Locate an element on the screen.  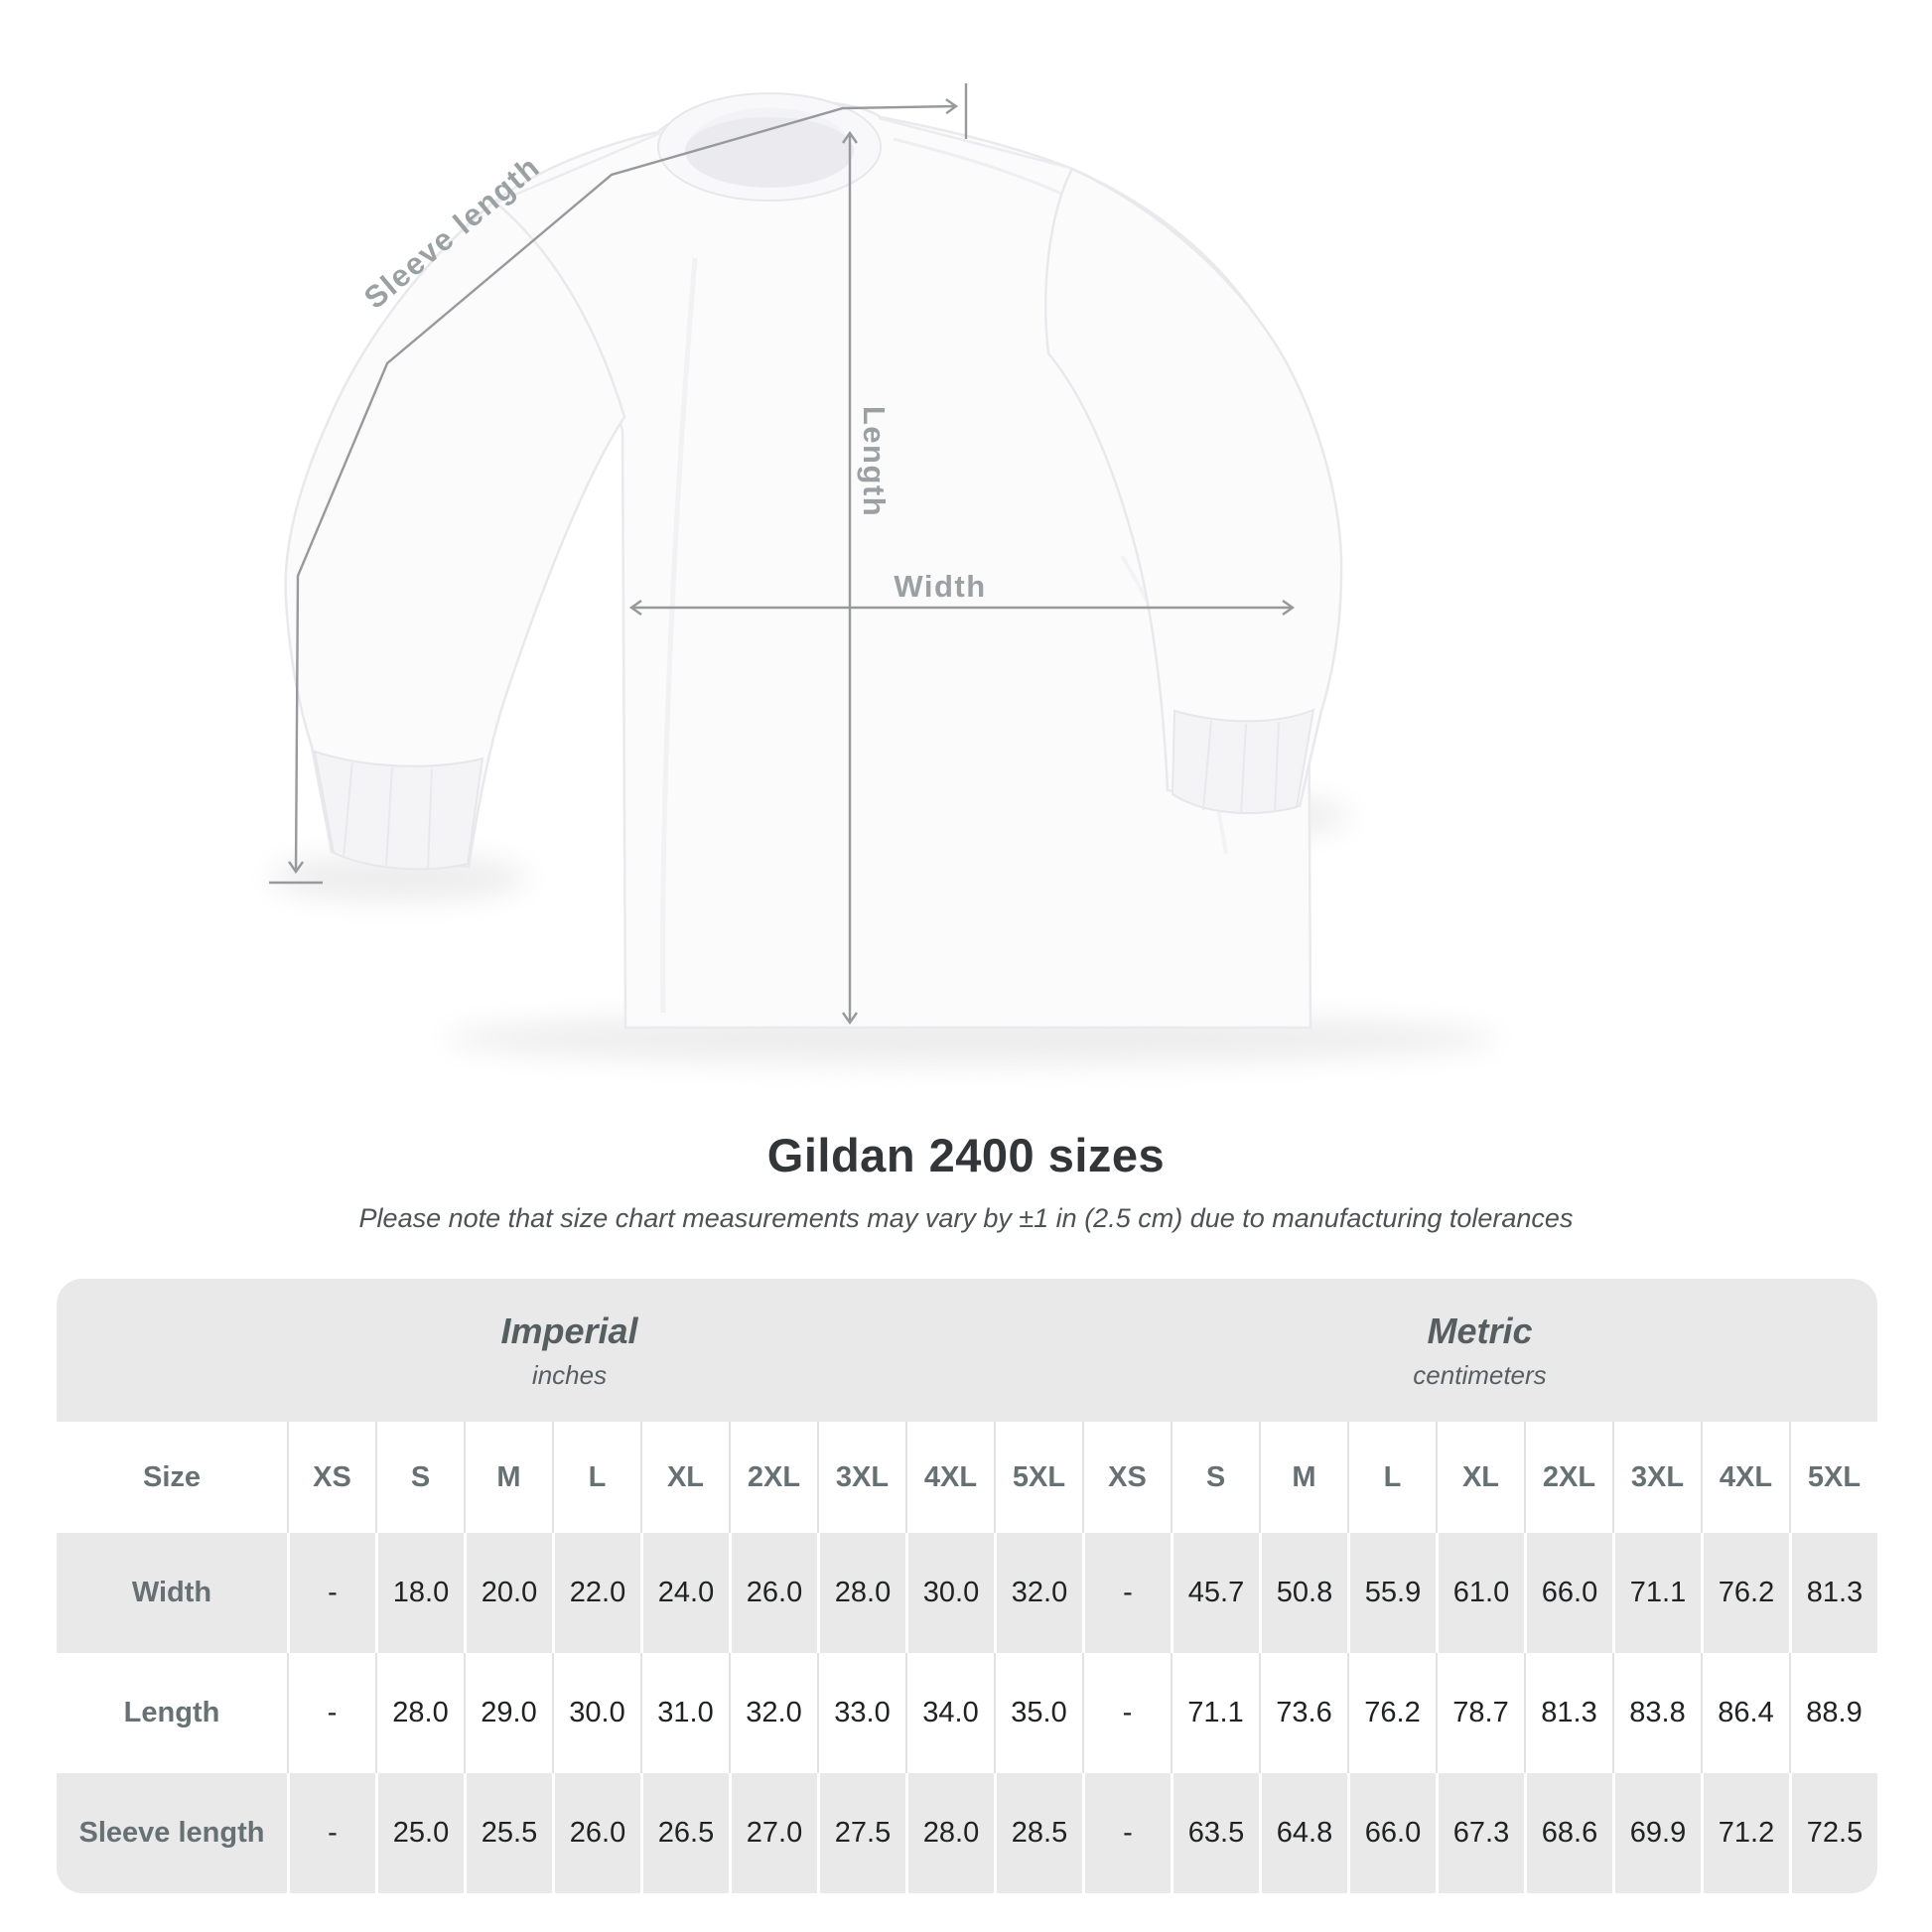
measurement-value: 20.0 is located at coordinates (508, 1593).